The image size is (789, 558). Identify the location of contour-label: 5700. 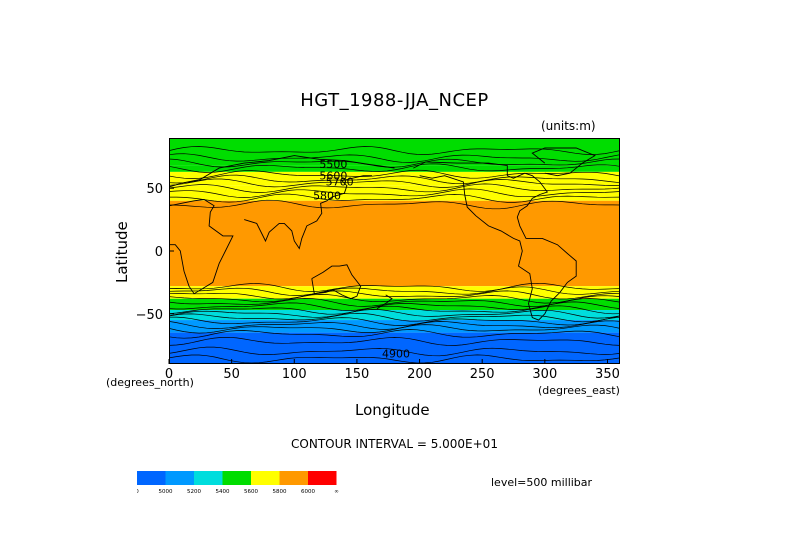
(340, 182).